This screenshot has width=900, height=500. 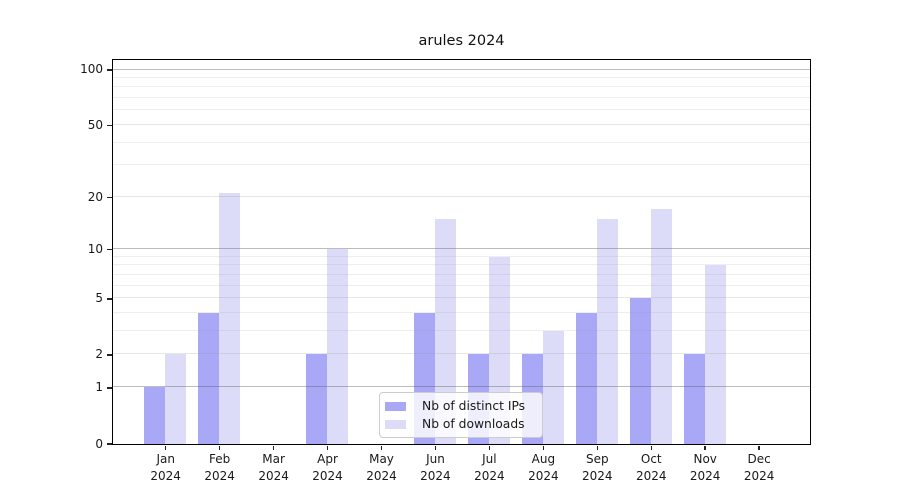 I want to click on x-tick-month: Mar, so click(x=273, y=459).